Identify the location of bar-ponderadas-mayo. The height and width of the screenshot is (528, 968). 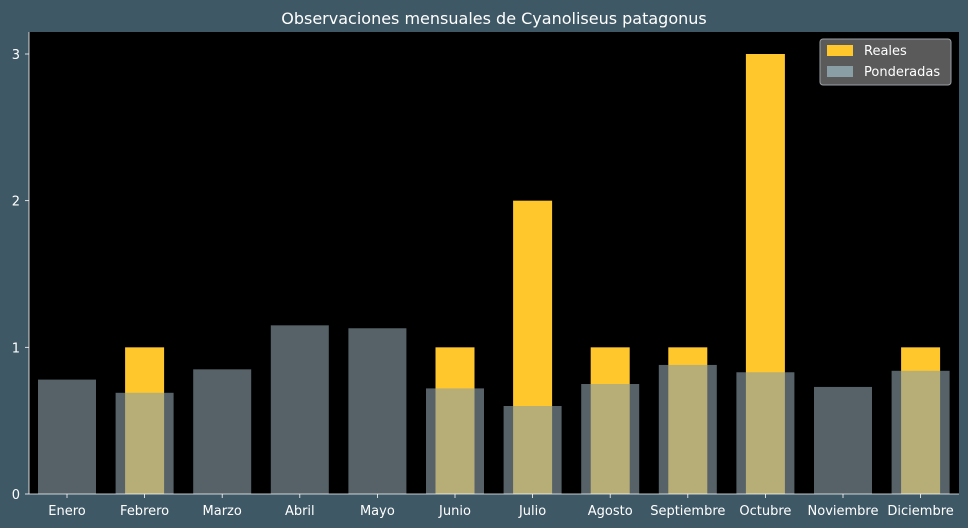
(377, 411).